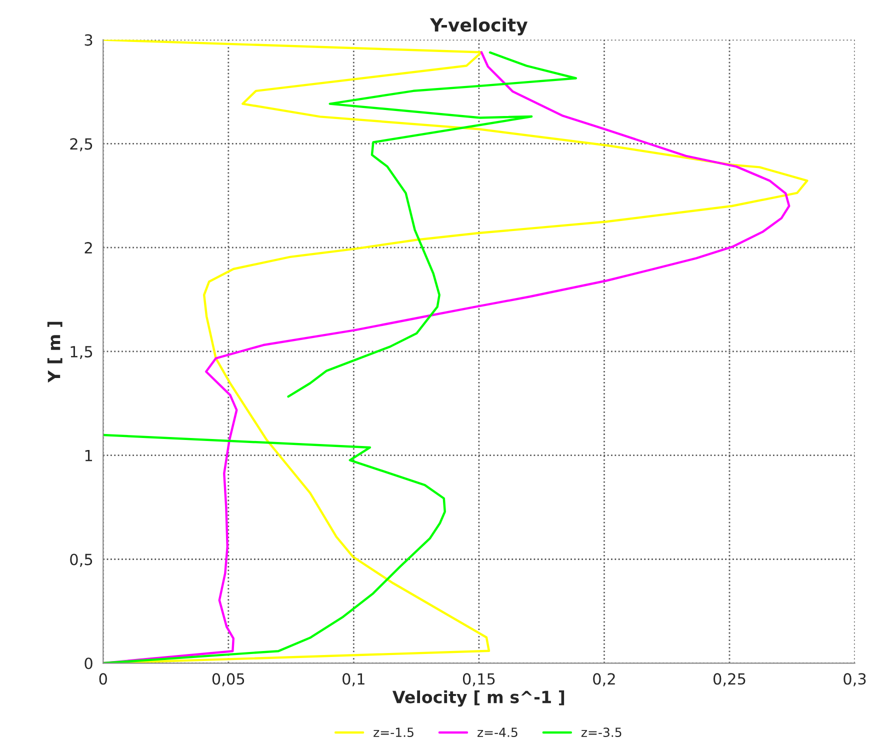 This screenshot has height=751, width=874. What do you see at coordinates (88, 248) in the screenshot?
I see `y-tick-label: 2` at bounding box center [88, 248].